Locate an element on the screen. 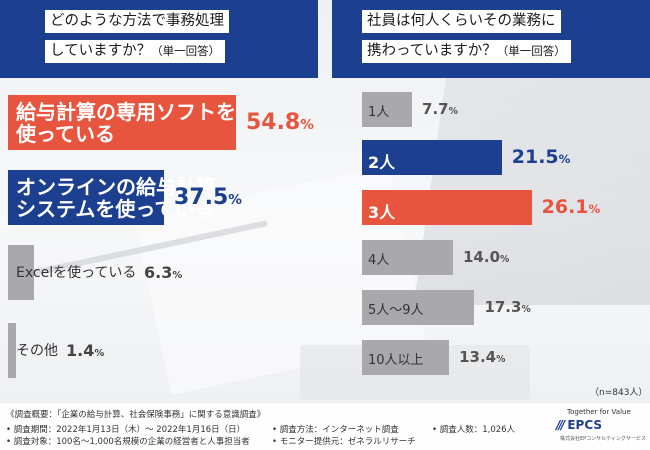  left-question-note: （単一回答） is located at coordinates (186, 51).